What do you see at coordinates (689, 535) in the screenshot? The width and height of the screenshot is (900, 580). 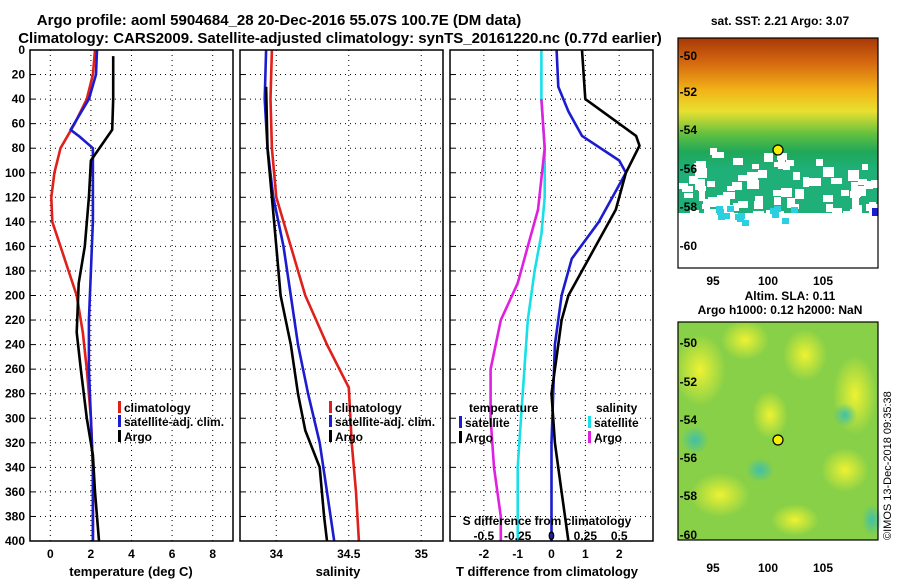 I see `altim-ytick: -60` at bounding box center [689, 535].